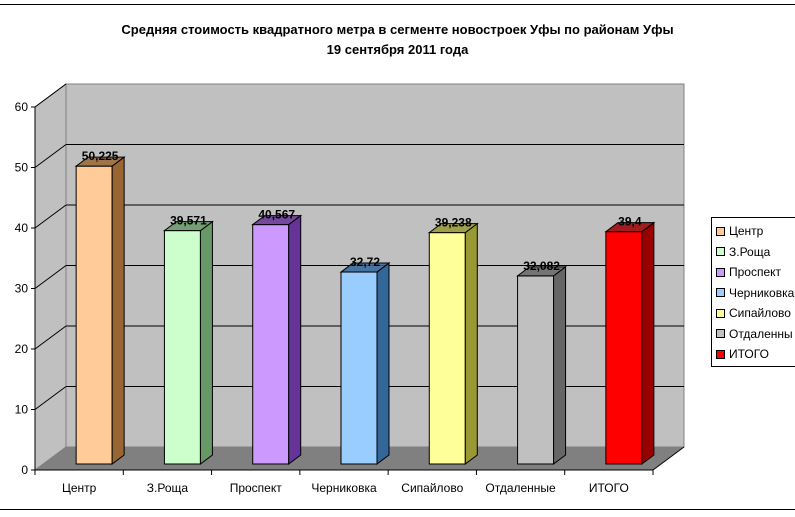  Describe the element at coordinates (668, 458) in the screenshot. I see `floor-edge` at that location.